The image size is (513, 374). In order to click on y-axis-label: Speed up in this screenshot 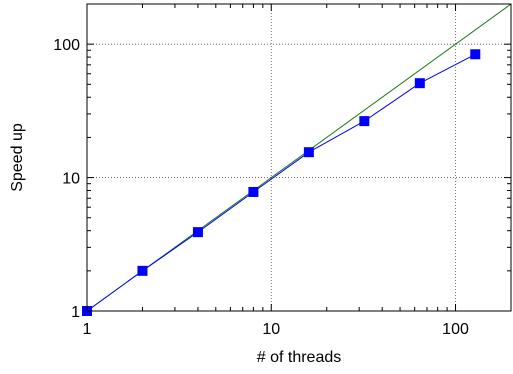, I will do `click(17, 157)`.